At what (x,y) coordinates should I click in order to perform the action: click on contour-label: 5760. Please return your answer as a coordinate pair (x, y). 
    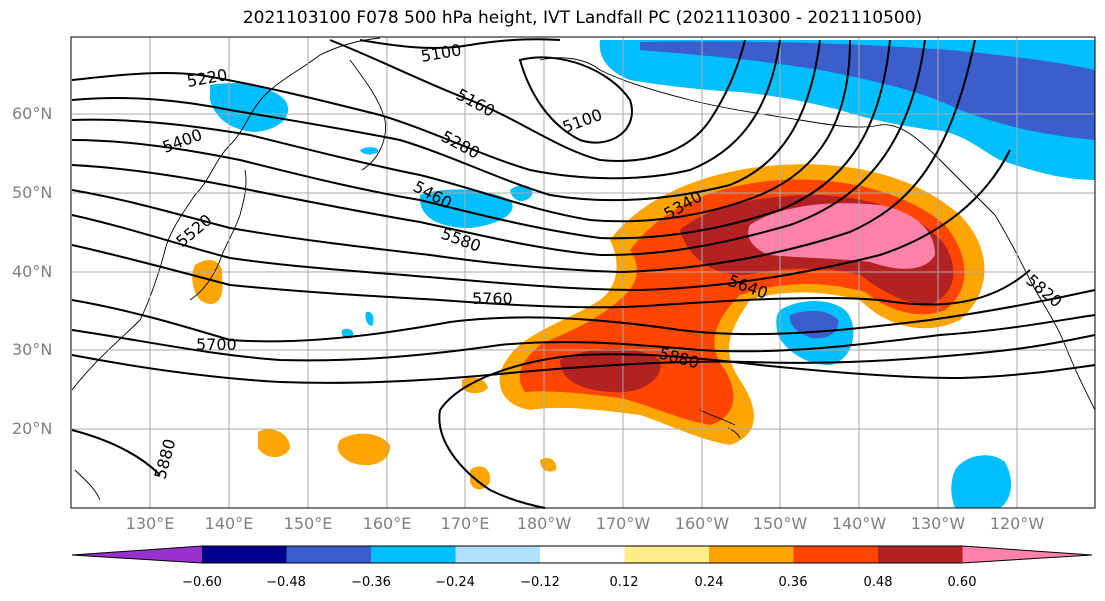
    Looking at the image, I should click on (492, 298).